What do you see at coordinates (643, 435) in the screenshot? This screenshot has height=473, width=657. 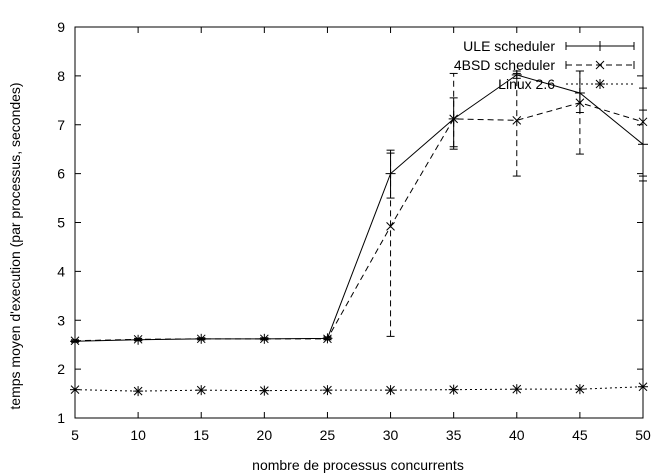 I see `x-tick-label: 50` at bounding box center [643, 435].